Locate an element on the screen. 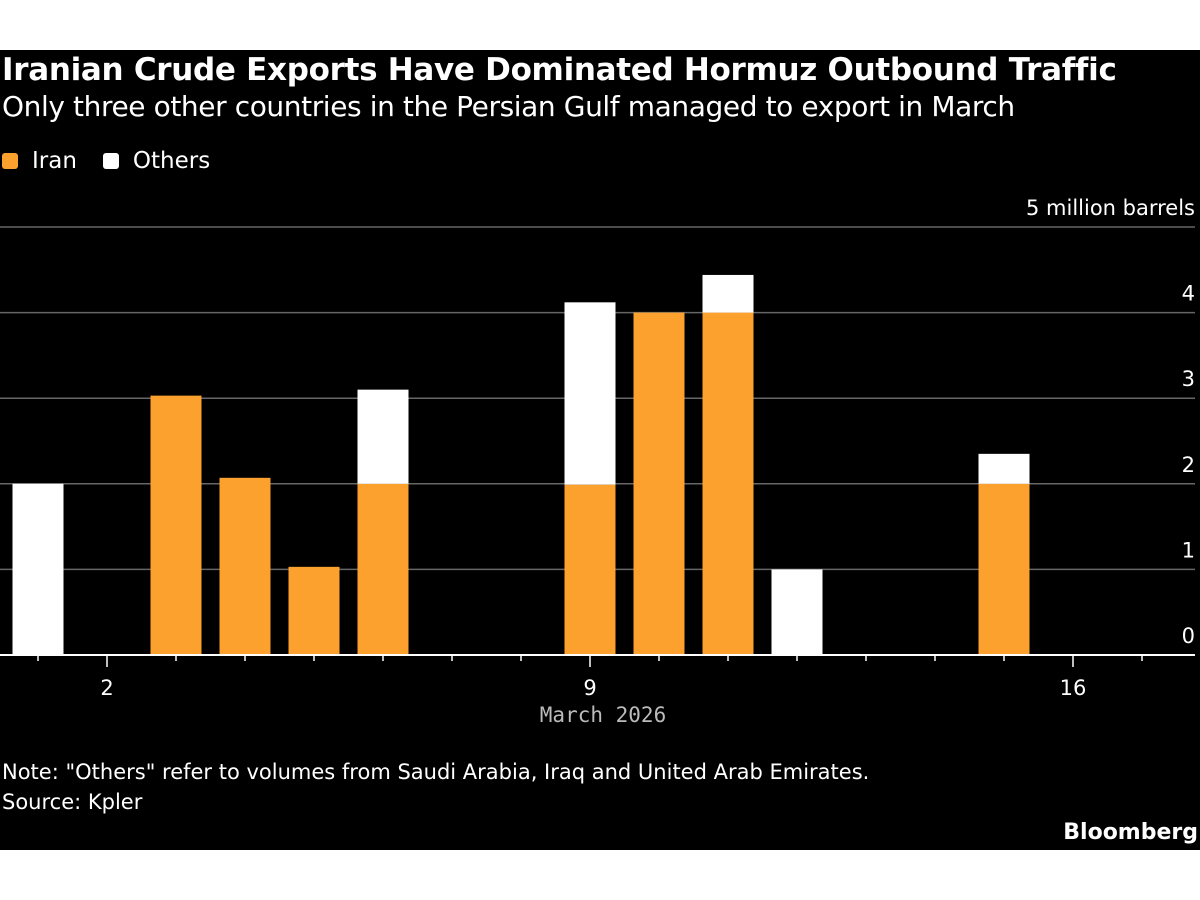 This screenshot has height=900, width=1200. y-tick-label: 1 is located at coordinates (1188, 550).